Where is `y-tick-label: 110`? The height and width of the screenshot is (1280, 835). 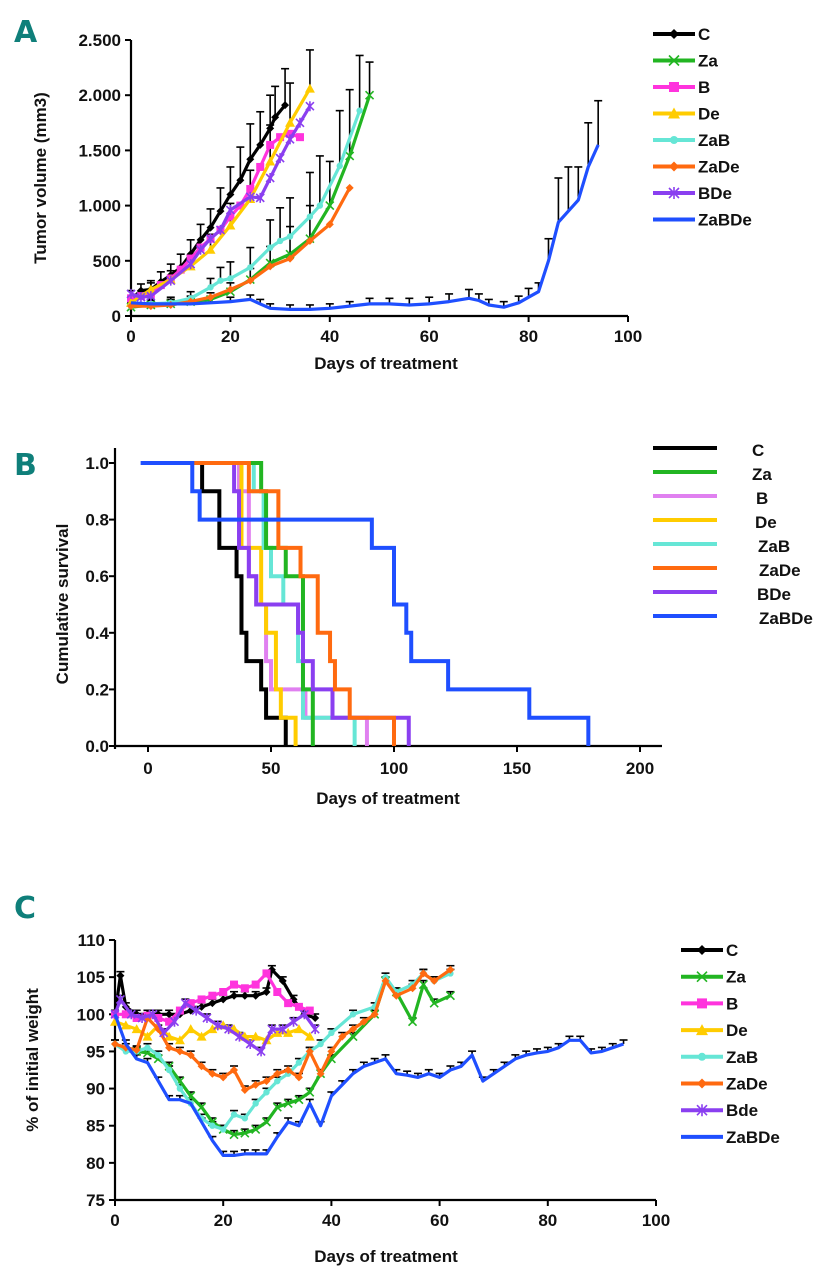 y-tick-label: 110 is located at coordinates (91, 940).